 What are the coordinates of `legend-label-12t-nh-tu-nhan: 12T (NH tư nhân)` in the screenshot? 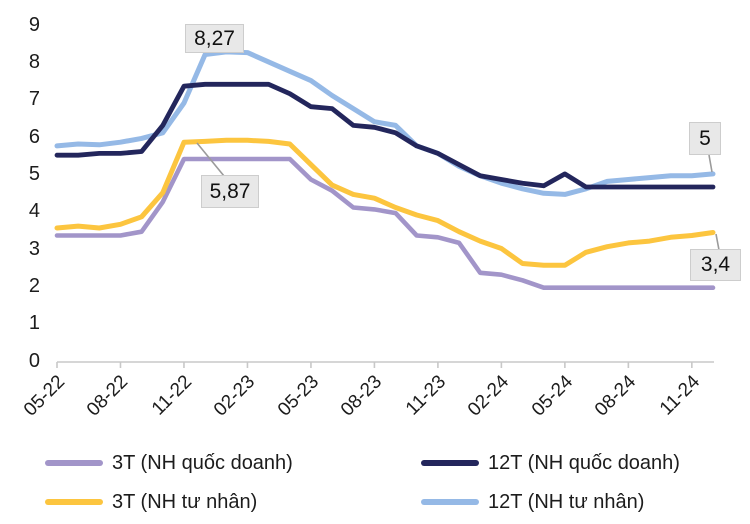 It's located at (566, 502).